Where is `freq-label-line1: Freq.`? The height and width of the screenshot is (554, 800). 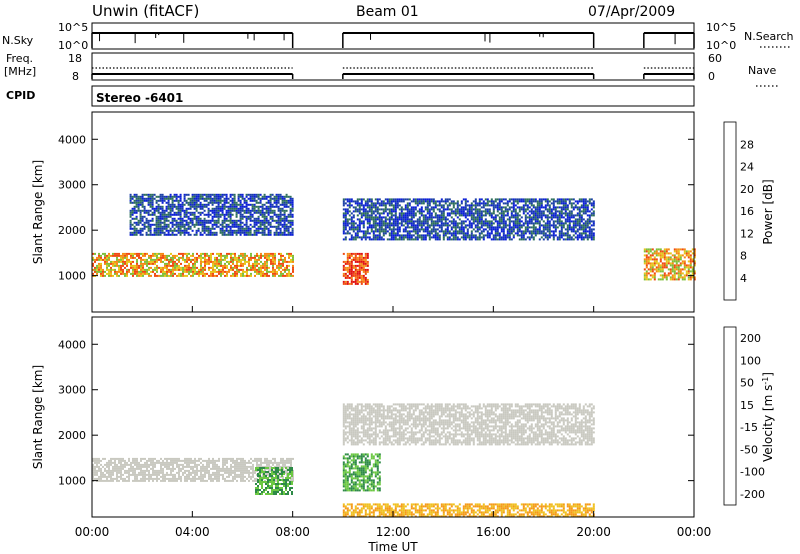 freq-label-line1: Freq. is located at coordinates (19, 58).